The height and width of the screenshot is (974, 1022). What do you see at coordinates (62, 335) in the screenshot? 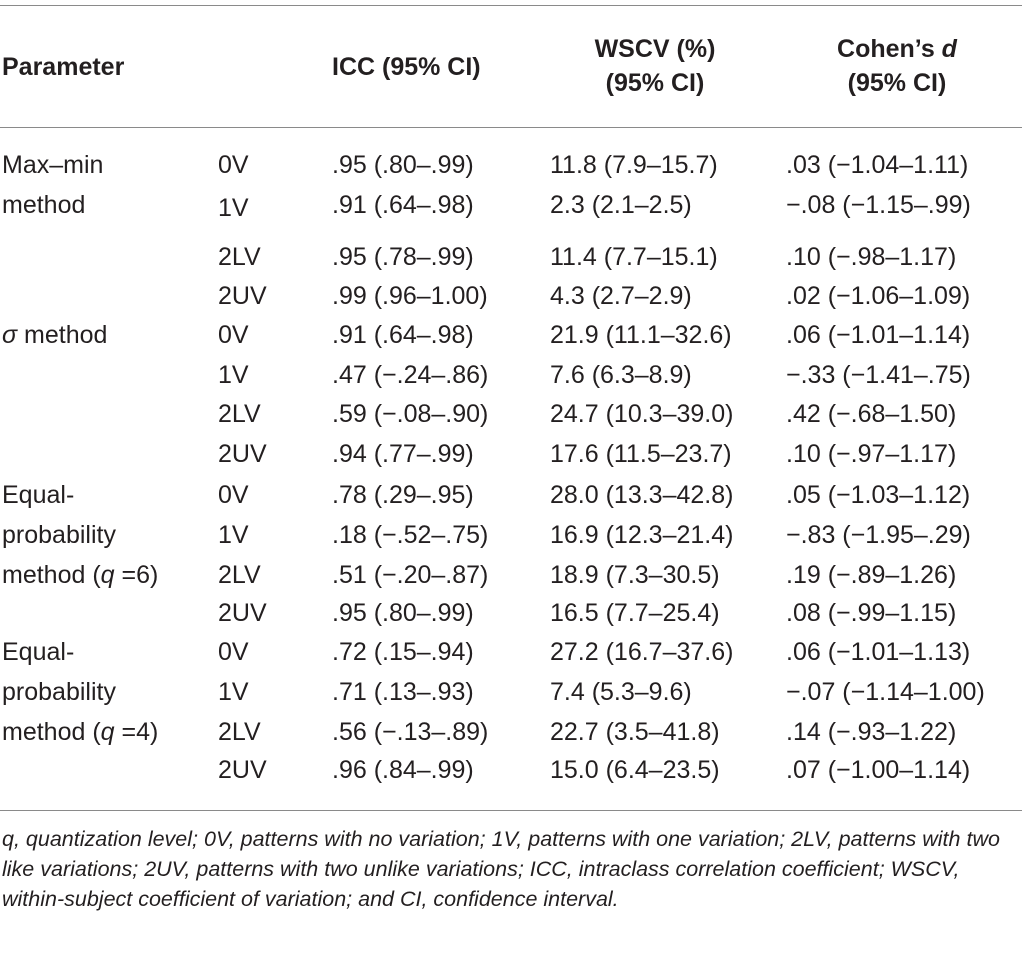
I see `param-sigma-rest: method` at bounding box center [62, 335].